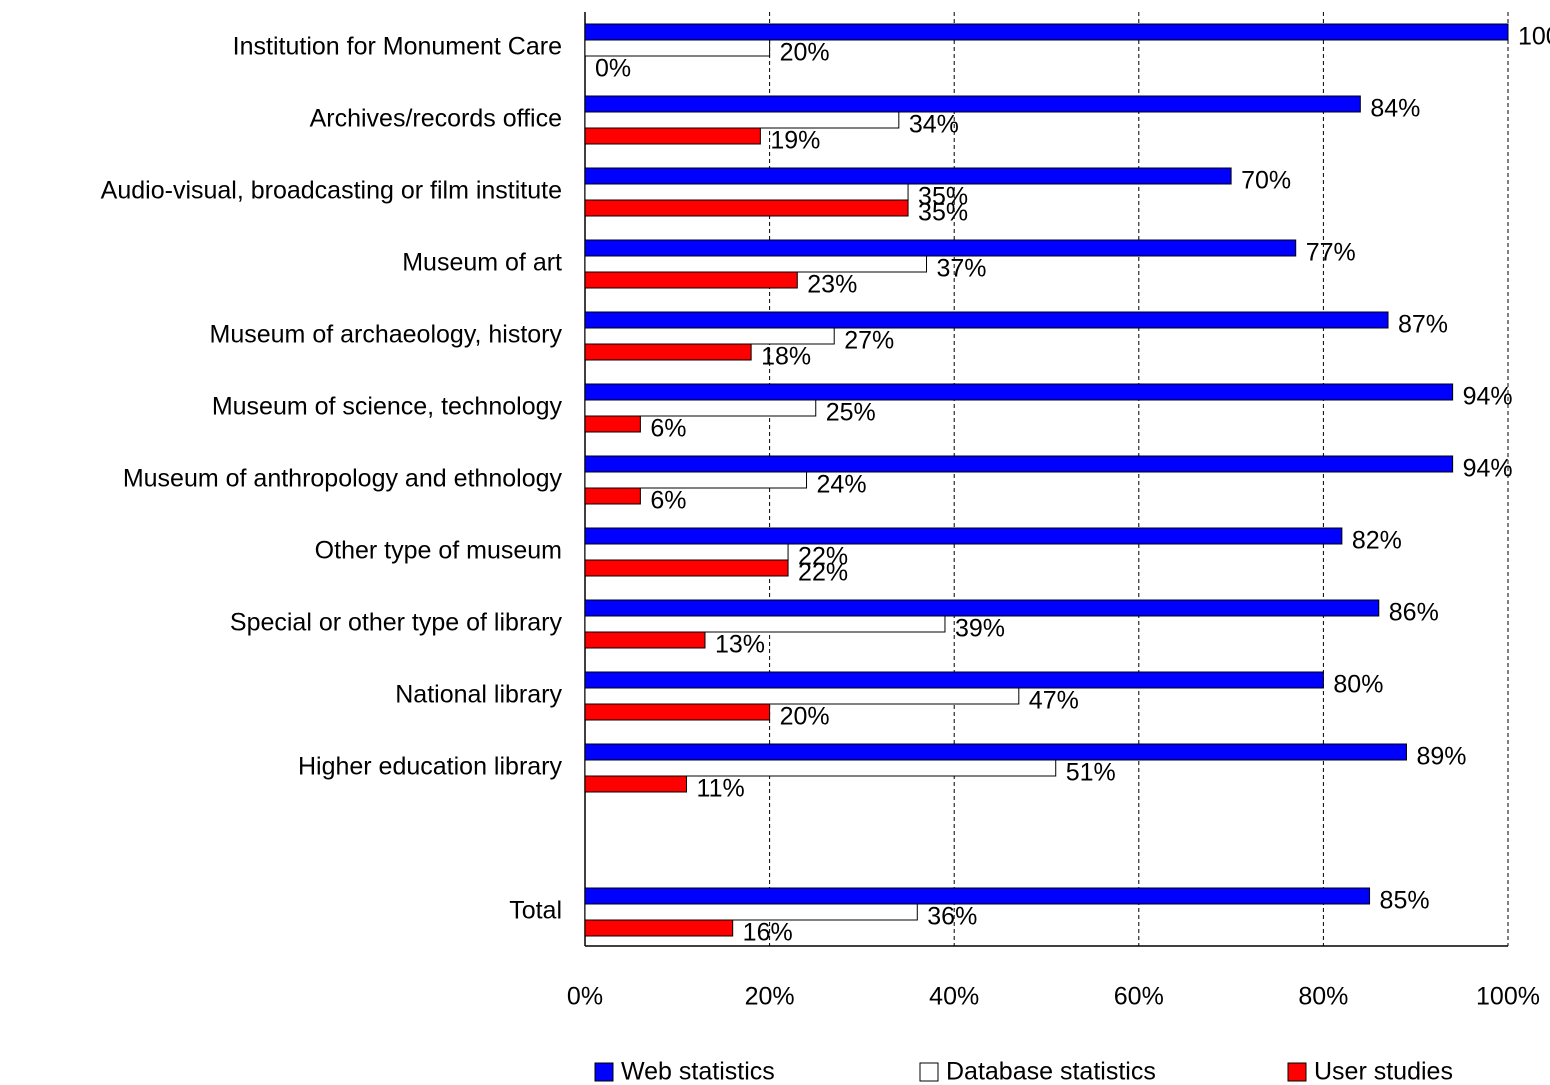 The width and height of the screenshot is (1550, 1085). What do you see at coordinates (832, 285) in the screenshot?
I see `value-label: 23%` at bounding box center [832, 285].